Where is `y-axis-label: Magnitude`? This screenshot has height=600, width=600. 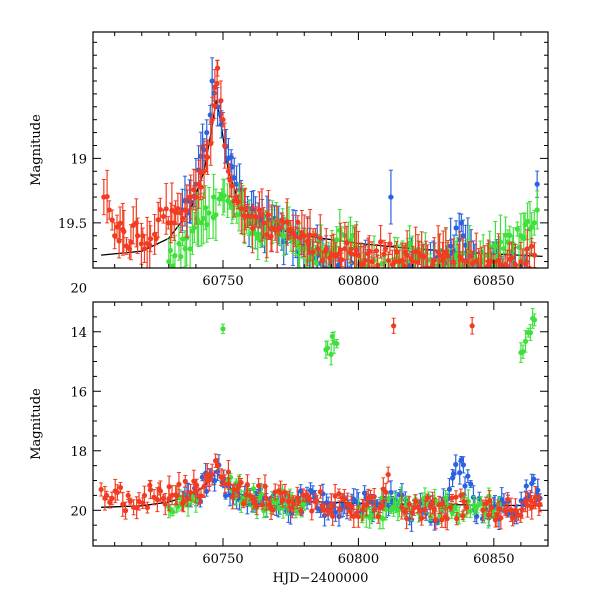 y-axis-label: Magnitude is located at coordinates (36, 150).